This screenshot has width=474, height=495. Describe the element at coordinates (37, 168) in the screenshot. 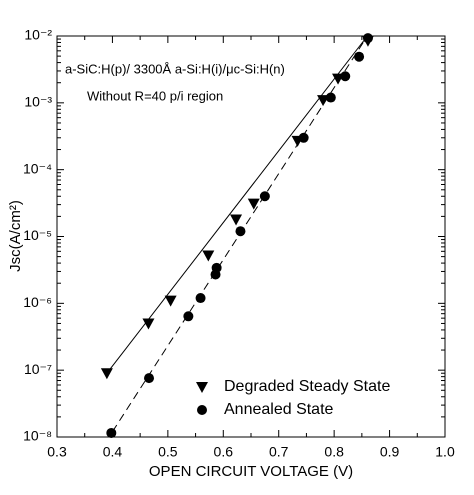

I see `y-tick-label: 10⁻⁴` at that location.